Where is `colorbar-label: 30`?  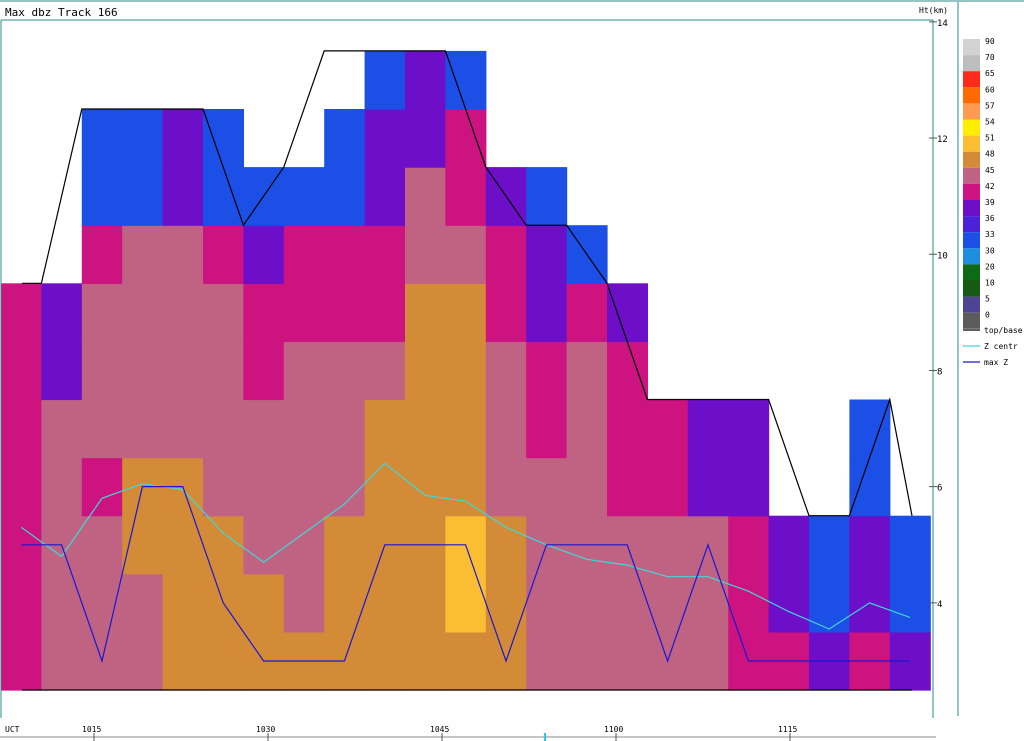
colorbar-label: 30 is located at coordinates (990, 250).